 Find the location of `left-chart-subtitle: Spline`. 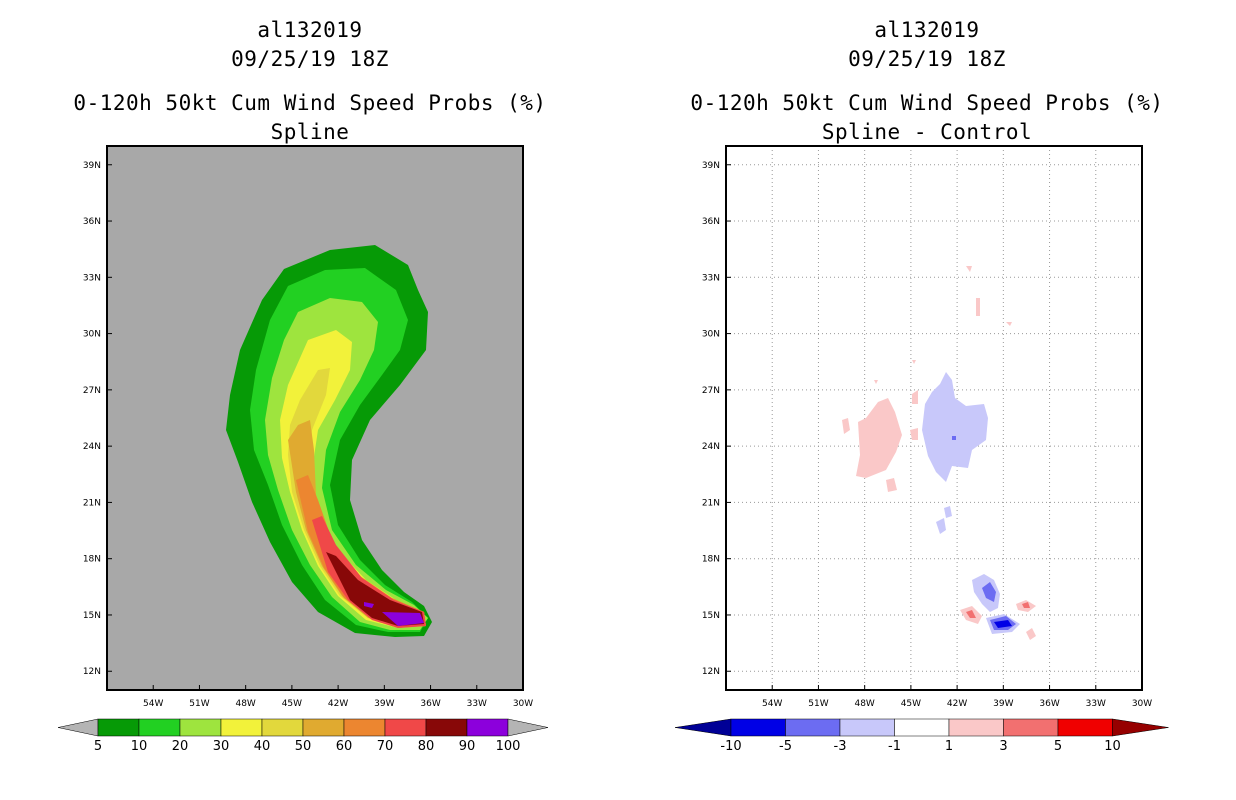

left-chart-subtitle: Spline is located at coordinates (310, 132).